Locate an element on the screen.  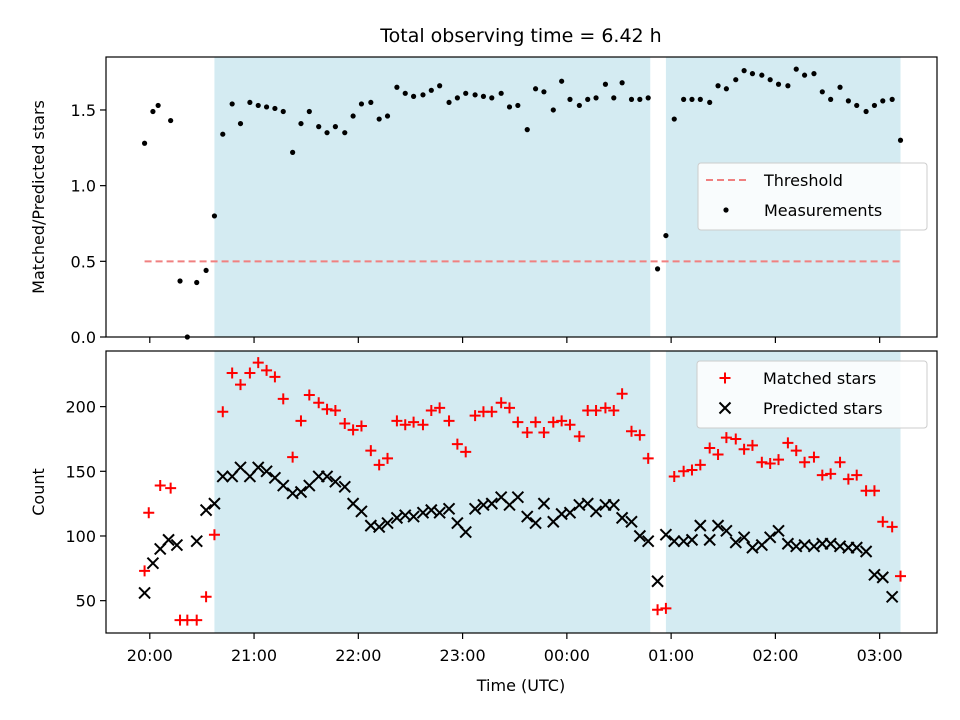
y-axis-label: Matched/Predicted stars is located at coordinates (38, 197).